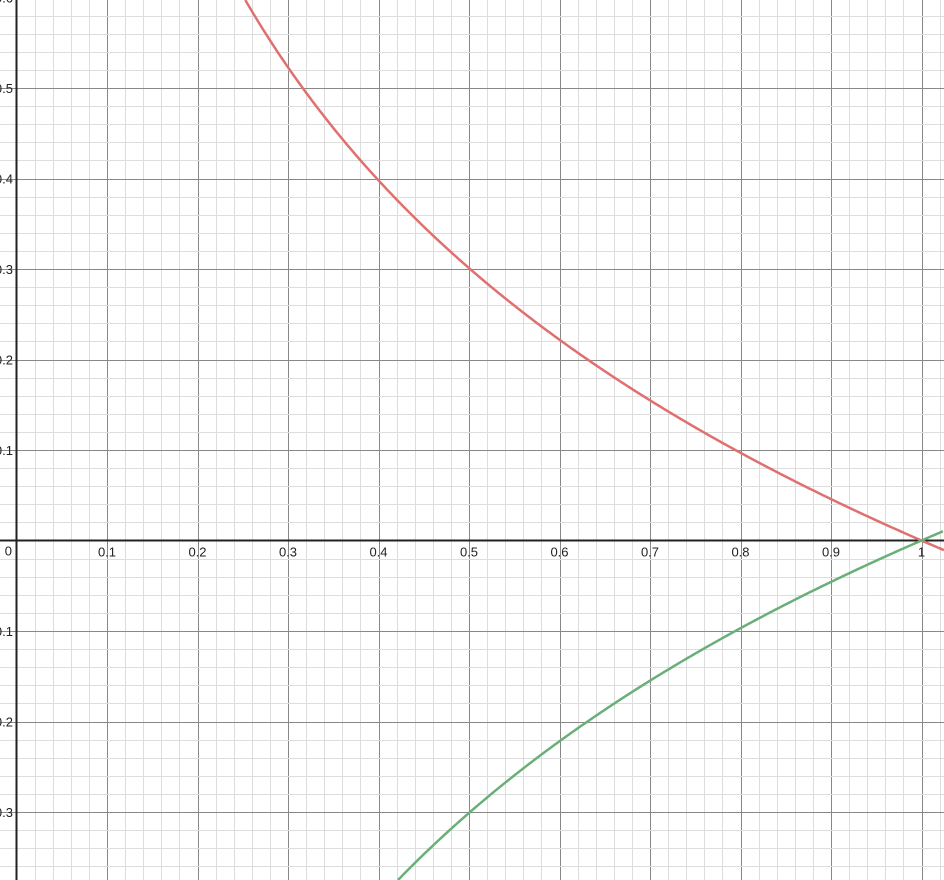 This screenshot has width=944, height=880. I want to click on x-tick-label: 0.6, so click(559, 552).